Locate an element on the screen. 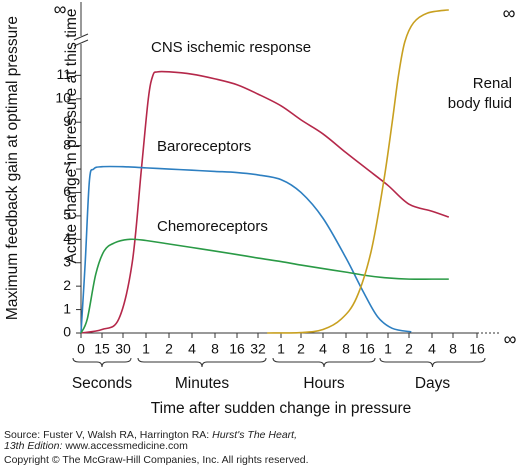 The width and height of the screenshot is (520, 466). x-infinity-label: ∞ is located at coordinates (510, 339).